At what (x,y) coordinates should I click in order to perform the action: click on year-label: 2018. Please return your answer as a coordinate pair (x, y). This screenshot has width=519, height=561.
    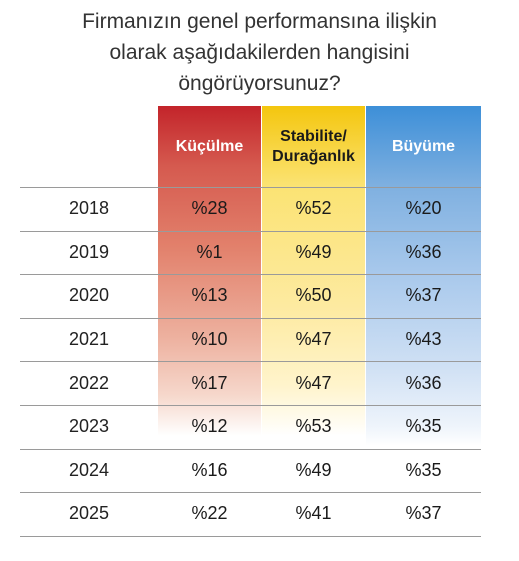
    Looking at the image, I should click on (89, 208).